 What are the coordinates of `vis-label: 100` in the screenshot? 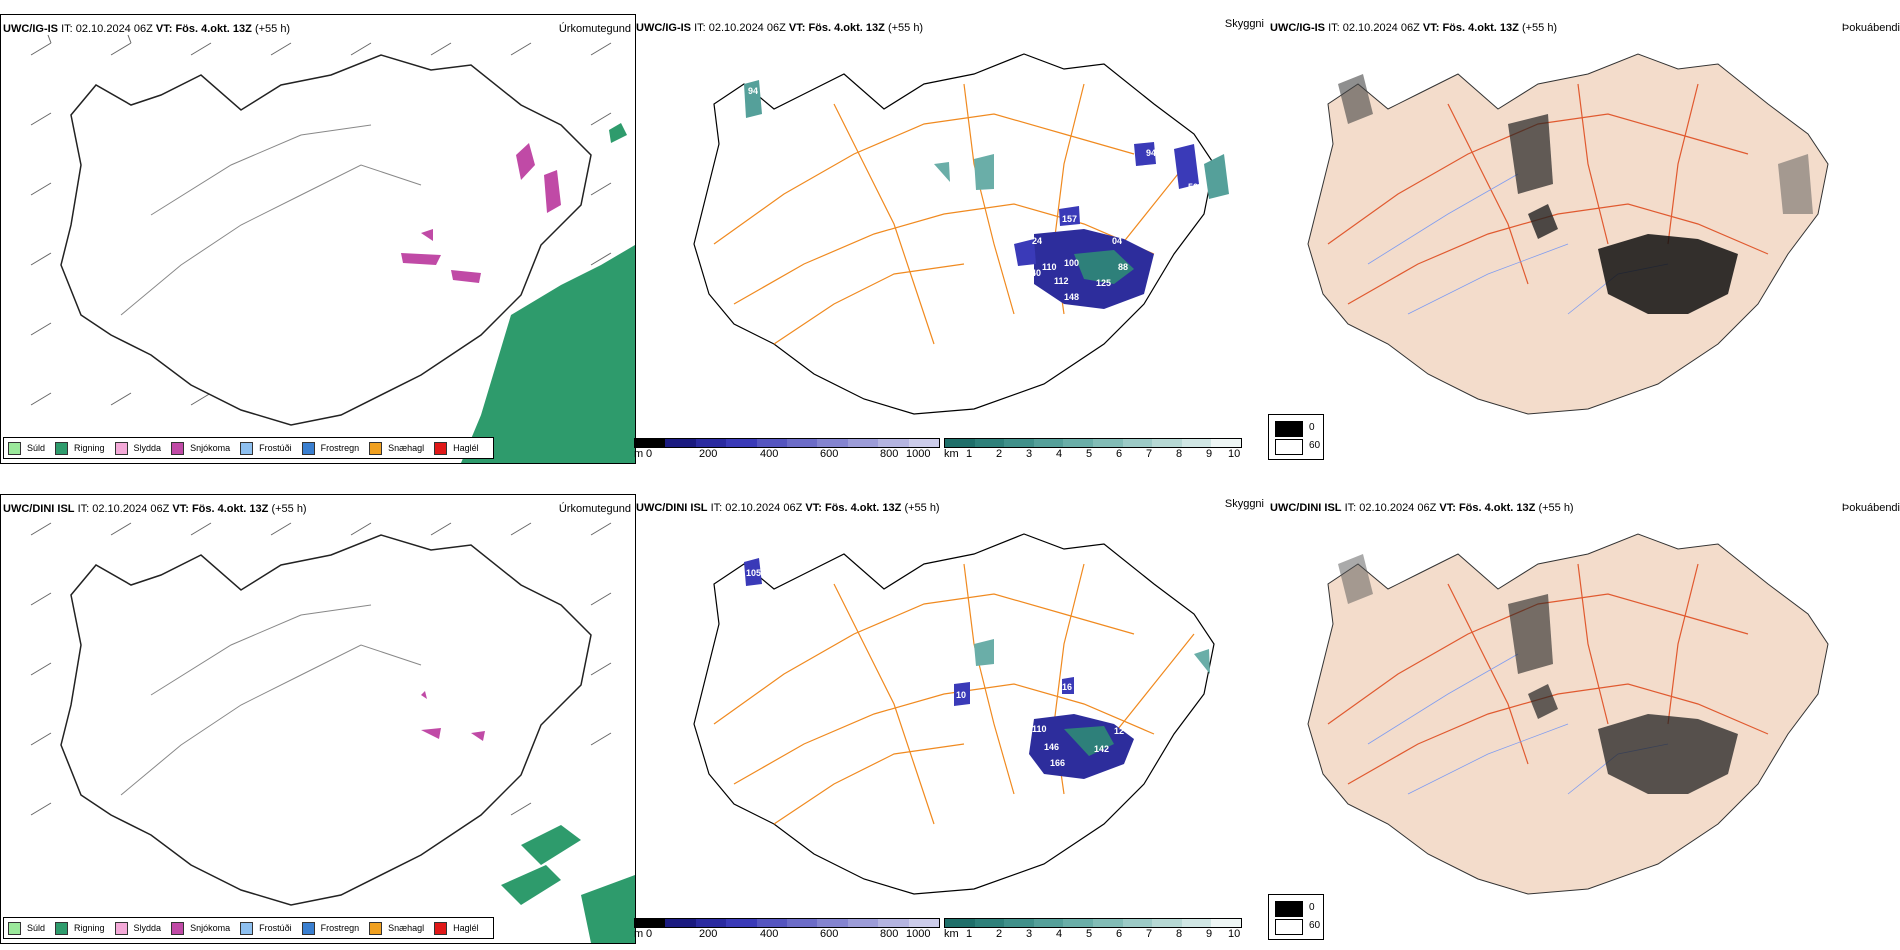 It's located at (1071, 263).